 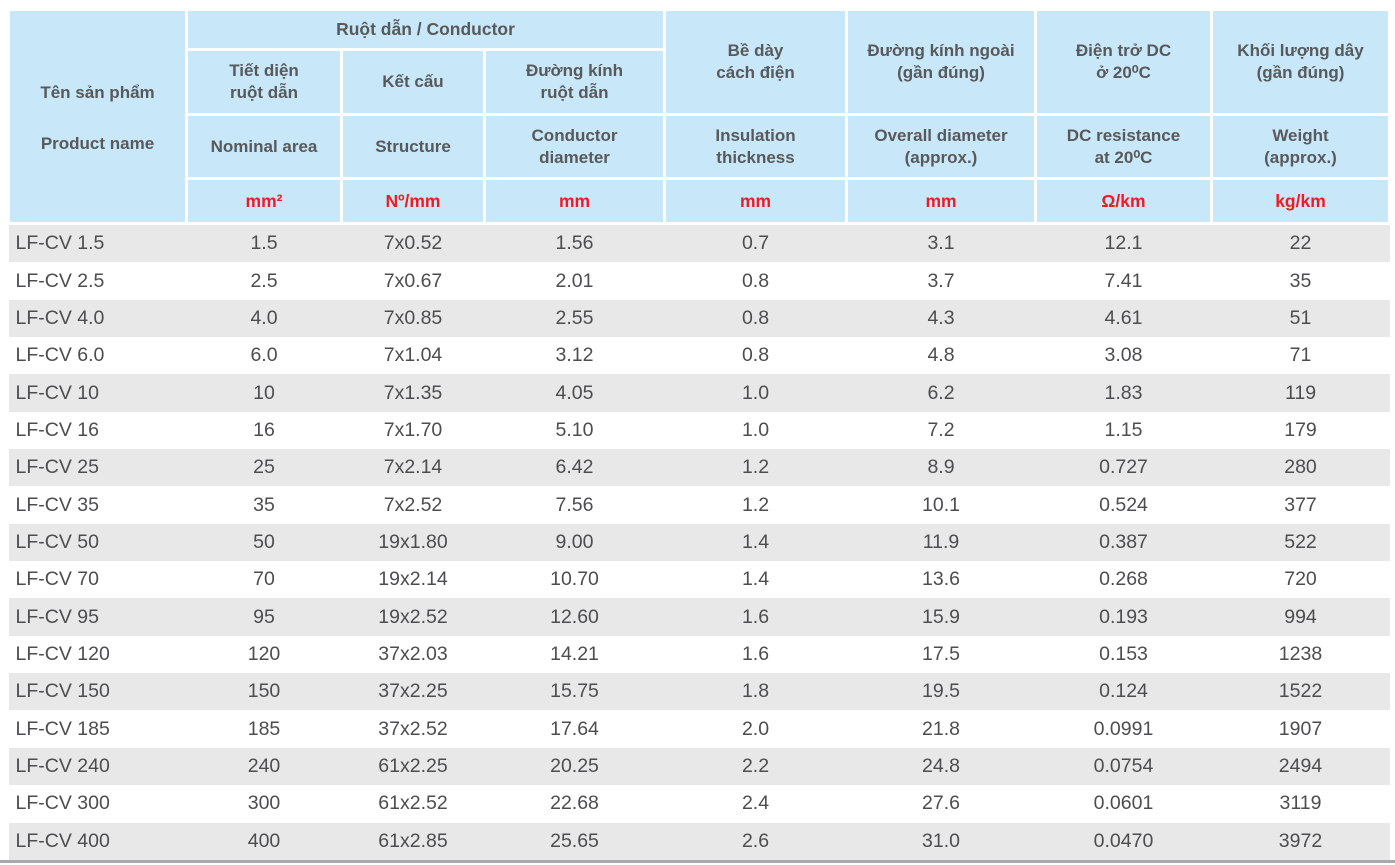 I want to click on value-cell: 4.8, so click(x=941, y=355).